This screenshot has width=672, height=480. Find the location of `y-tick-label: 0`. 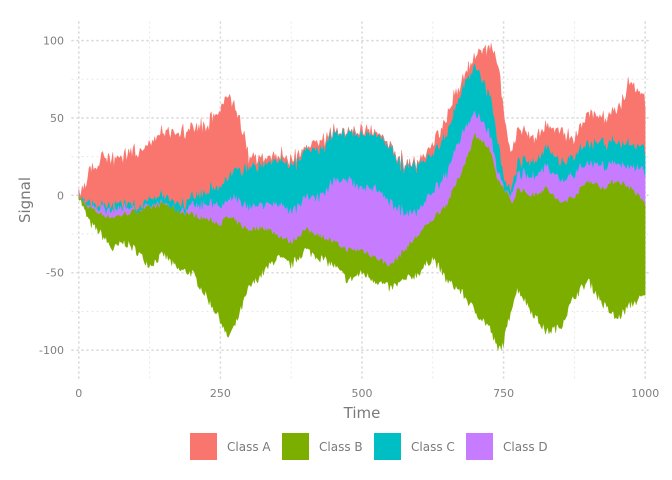

y-tick-label: 0 is located at coordinates (60, 195).